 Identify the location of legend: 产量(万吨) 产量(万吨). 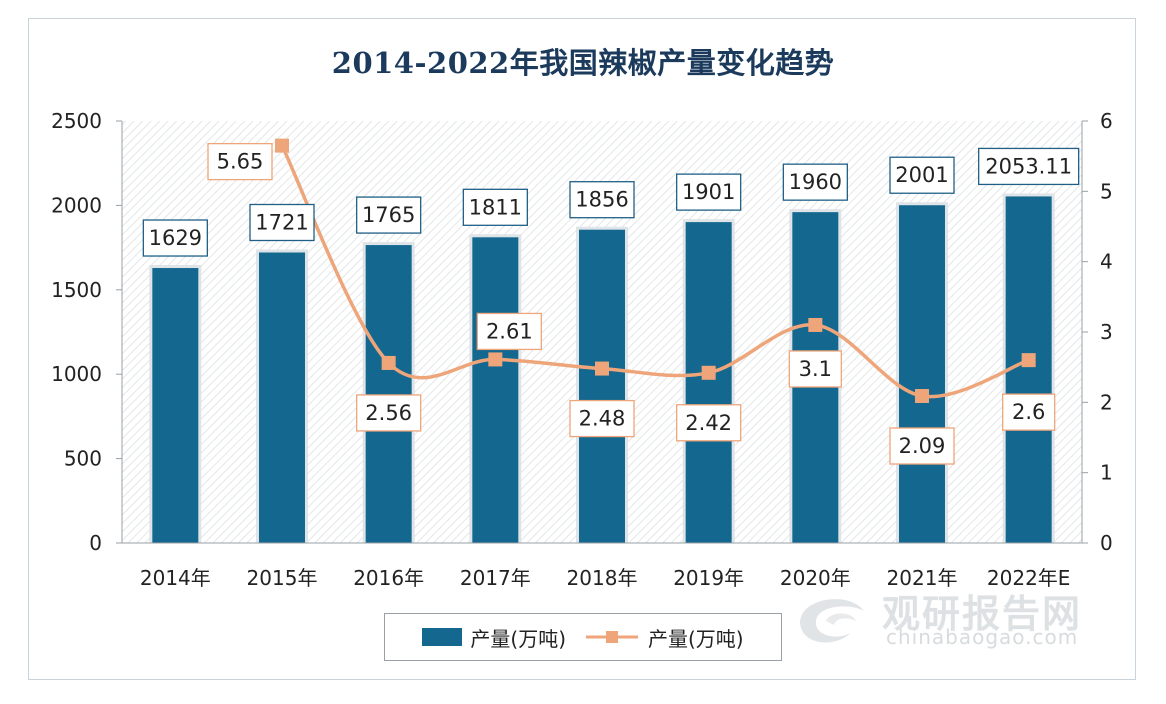
(583, 637).